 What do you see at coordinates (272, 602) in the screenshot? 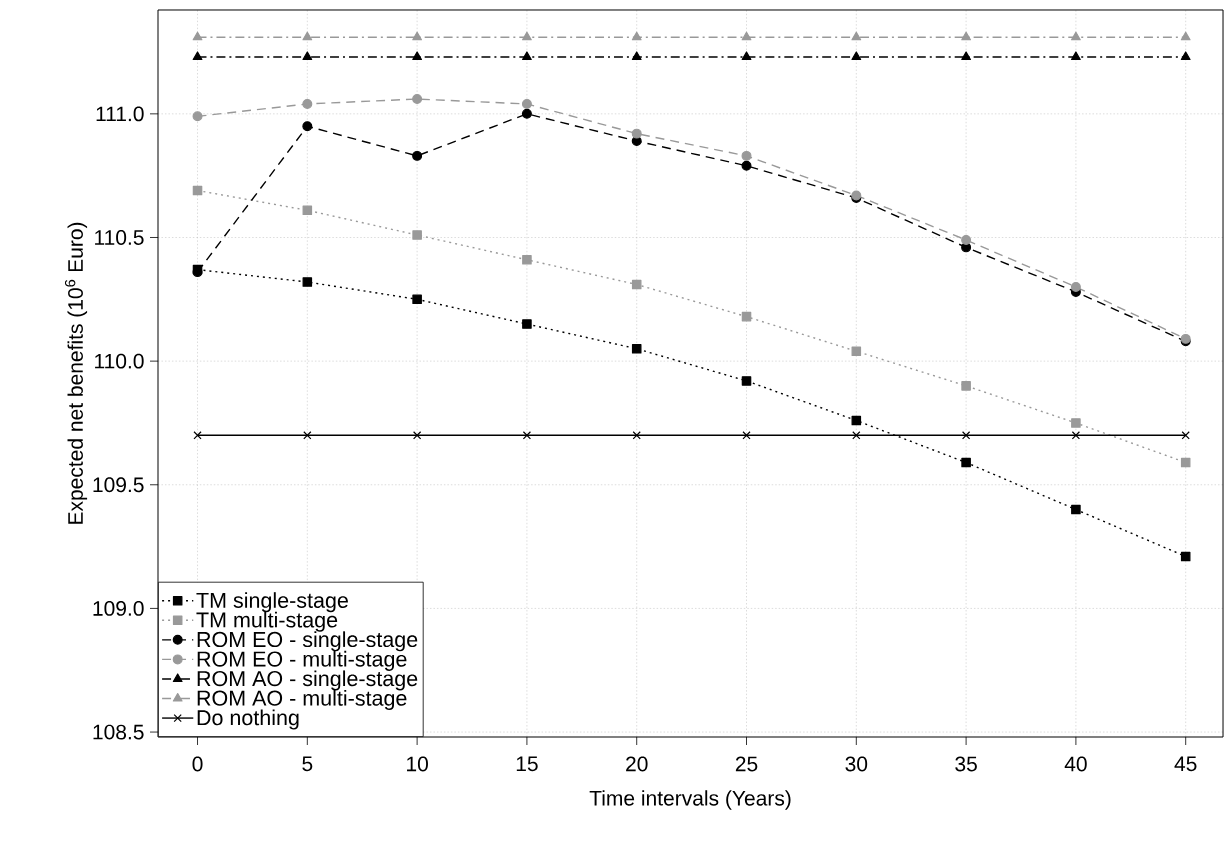
I see `legend-label: TM single-stage` at bounding box center [272, 602].